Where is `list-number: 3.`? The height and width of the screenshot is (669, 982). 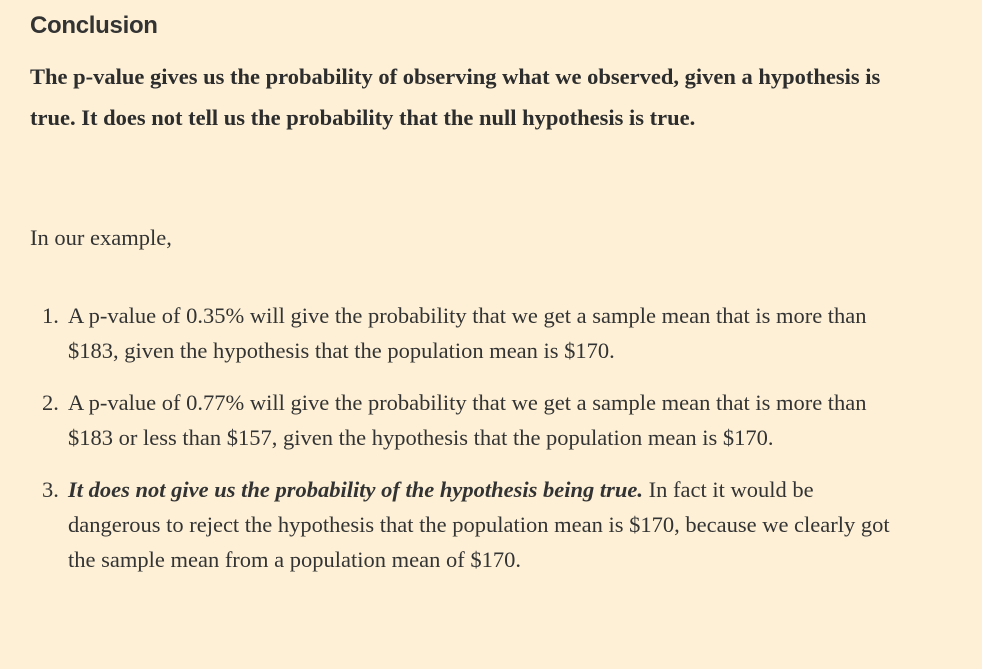
list-number: 3. is located at coordinates (50, 489).